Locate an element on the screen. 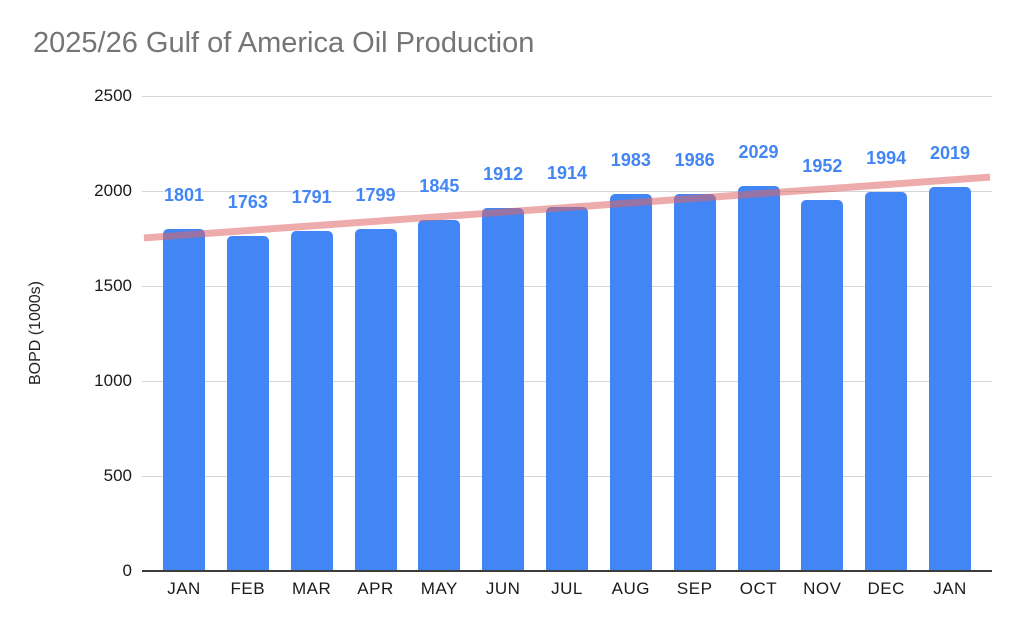 Image resolution: width=1024 pixels, height=633 pixels. bar-value-label: 2029 is located at coordinates (758, 151).